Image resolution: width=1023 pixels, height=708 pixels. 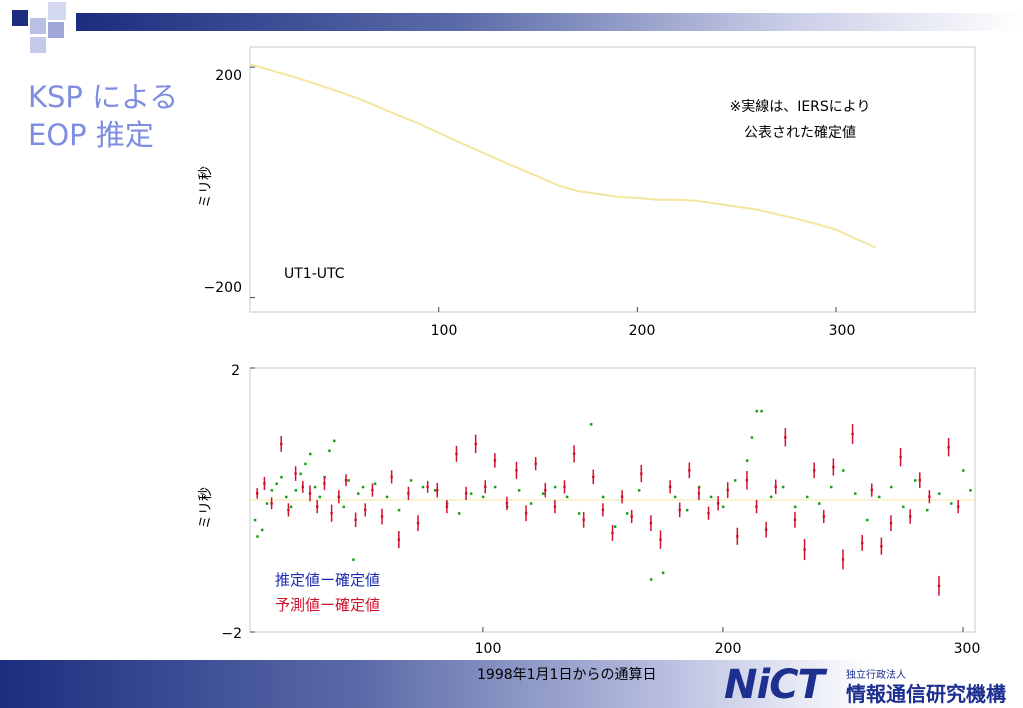 I want to click on slide-title-line2: EOP 推定, so click(x=91, y=135).